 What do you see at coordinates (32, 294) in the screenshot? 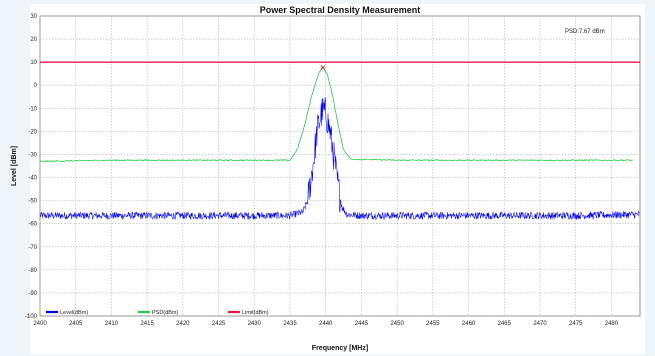
I see `y-tick-label: -90` at bounding box center [32, 294].